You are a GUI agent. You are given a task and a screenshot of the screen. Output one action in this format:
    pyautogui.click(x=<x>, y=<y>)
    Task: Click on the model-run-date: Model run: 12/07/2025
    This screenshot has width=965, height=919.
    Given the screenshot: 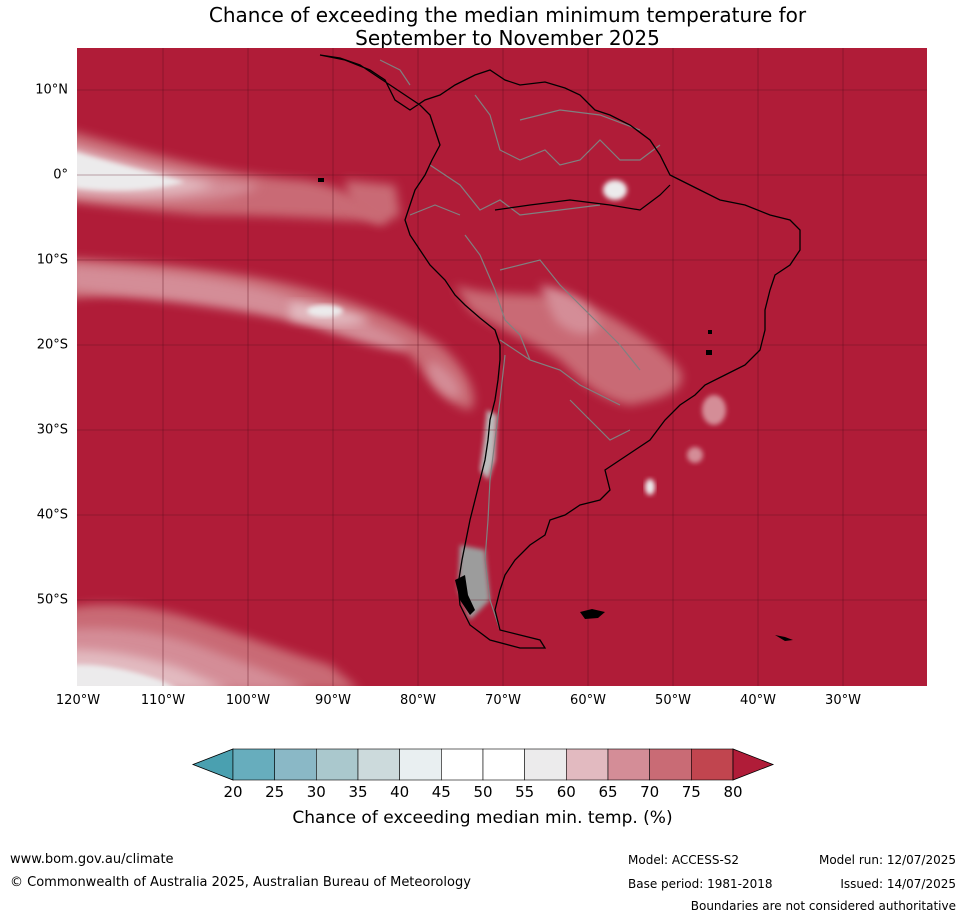 What is the action you would take?
    pyautogui.click(x=887, y=860)
    